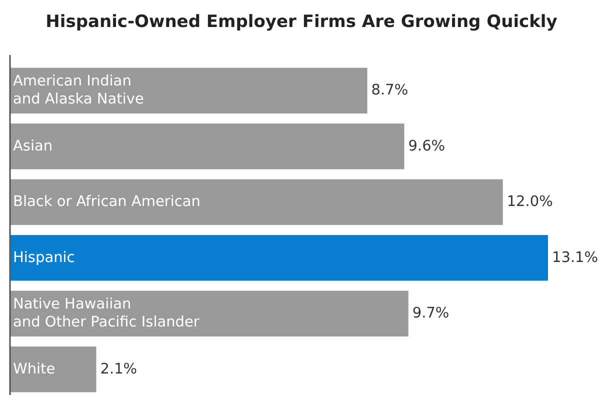 This screenshot has height=403, width=603. Describe the element at coordinates (427, 146) in the screenshot. I see `data-label: 9.6%` at that location.